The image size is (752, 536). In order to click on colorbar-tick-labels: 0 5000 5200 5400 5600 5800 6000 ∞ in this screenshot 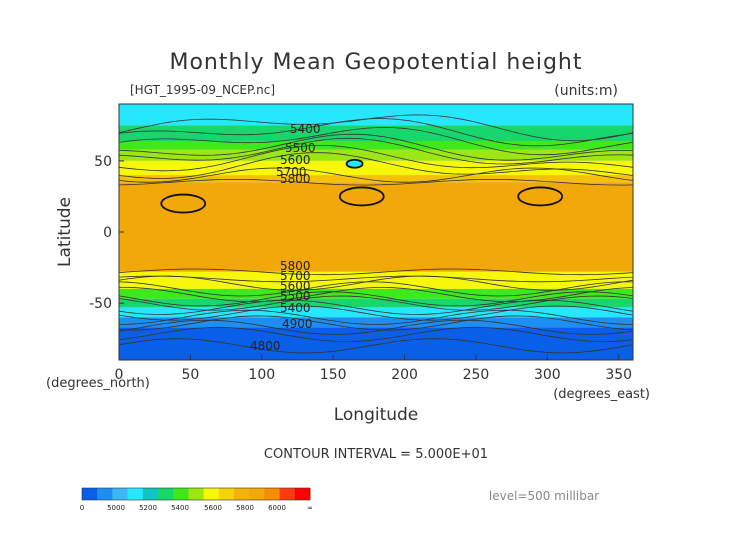, I will do `click(196, 508)`.